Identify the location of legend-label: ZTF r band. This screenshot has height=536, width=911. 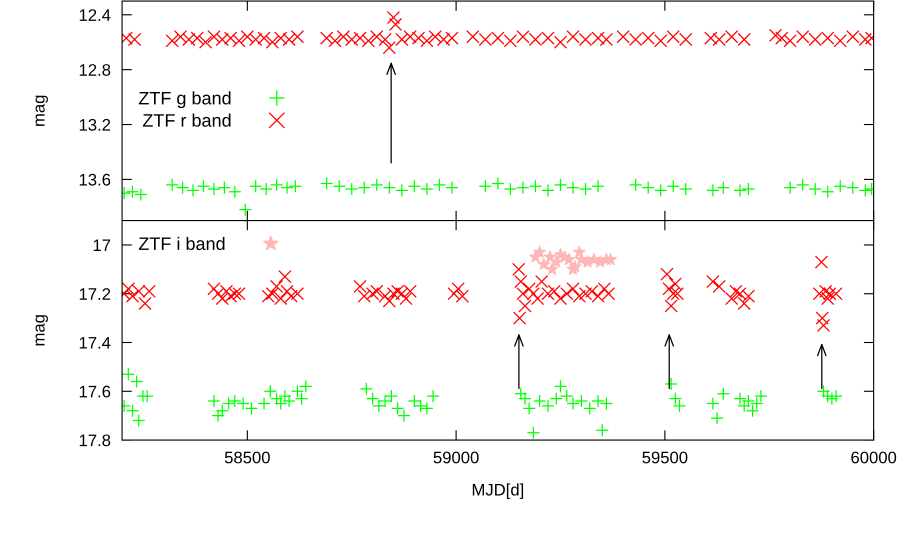
(186, 120).